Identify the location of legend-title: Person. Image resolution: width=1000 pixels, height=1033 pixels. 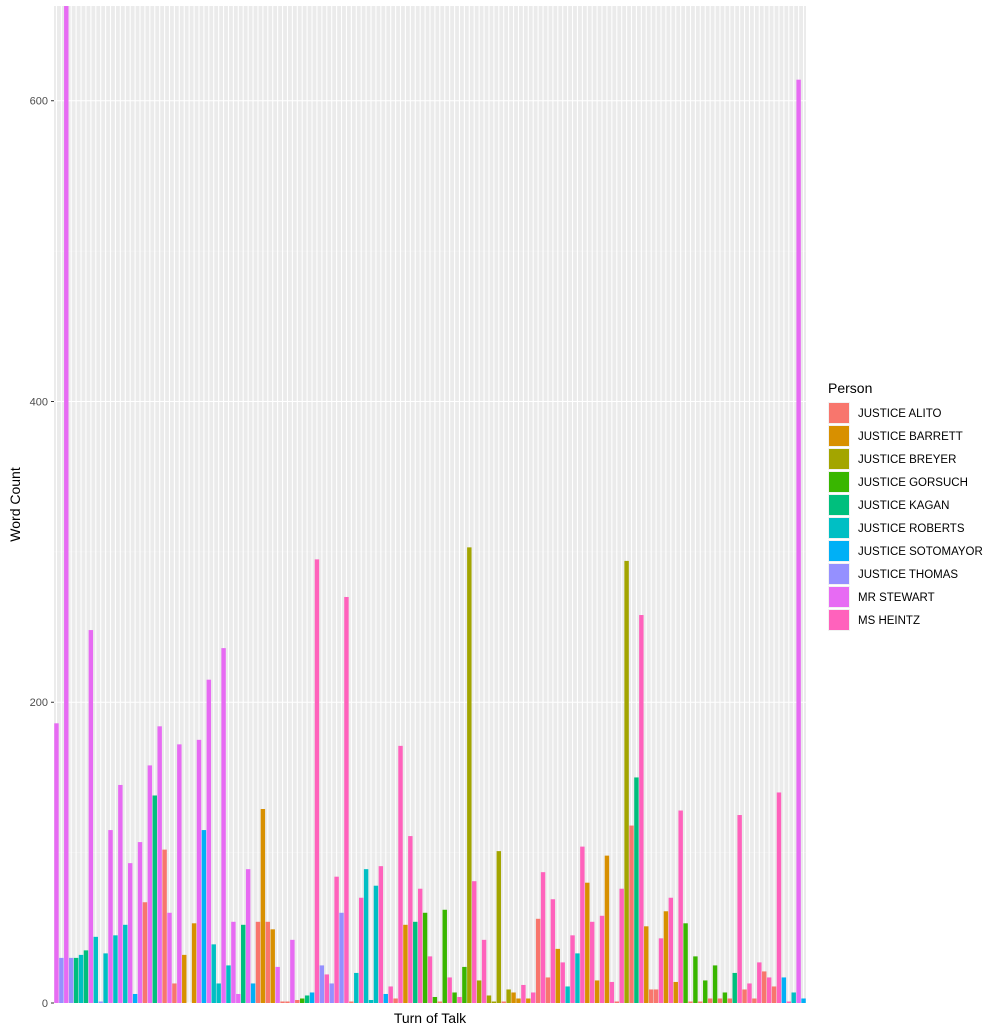
(850, 388).